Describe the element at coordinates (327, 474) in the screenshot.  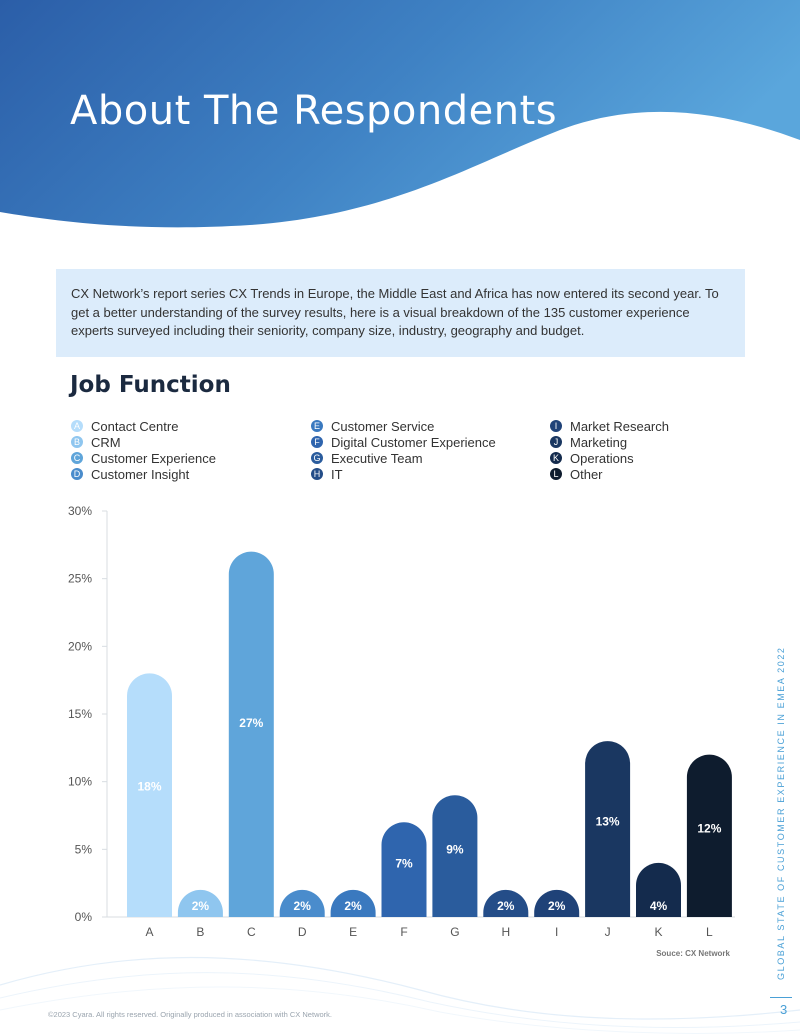
I see `legend-item: H IT` at that location.